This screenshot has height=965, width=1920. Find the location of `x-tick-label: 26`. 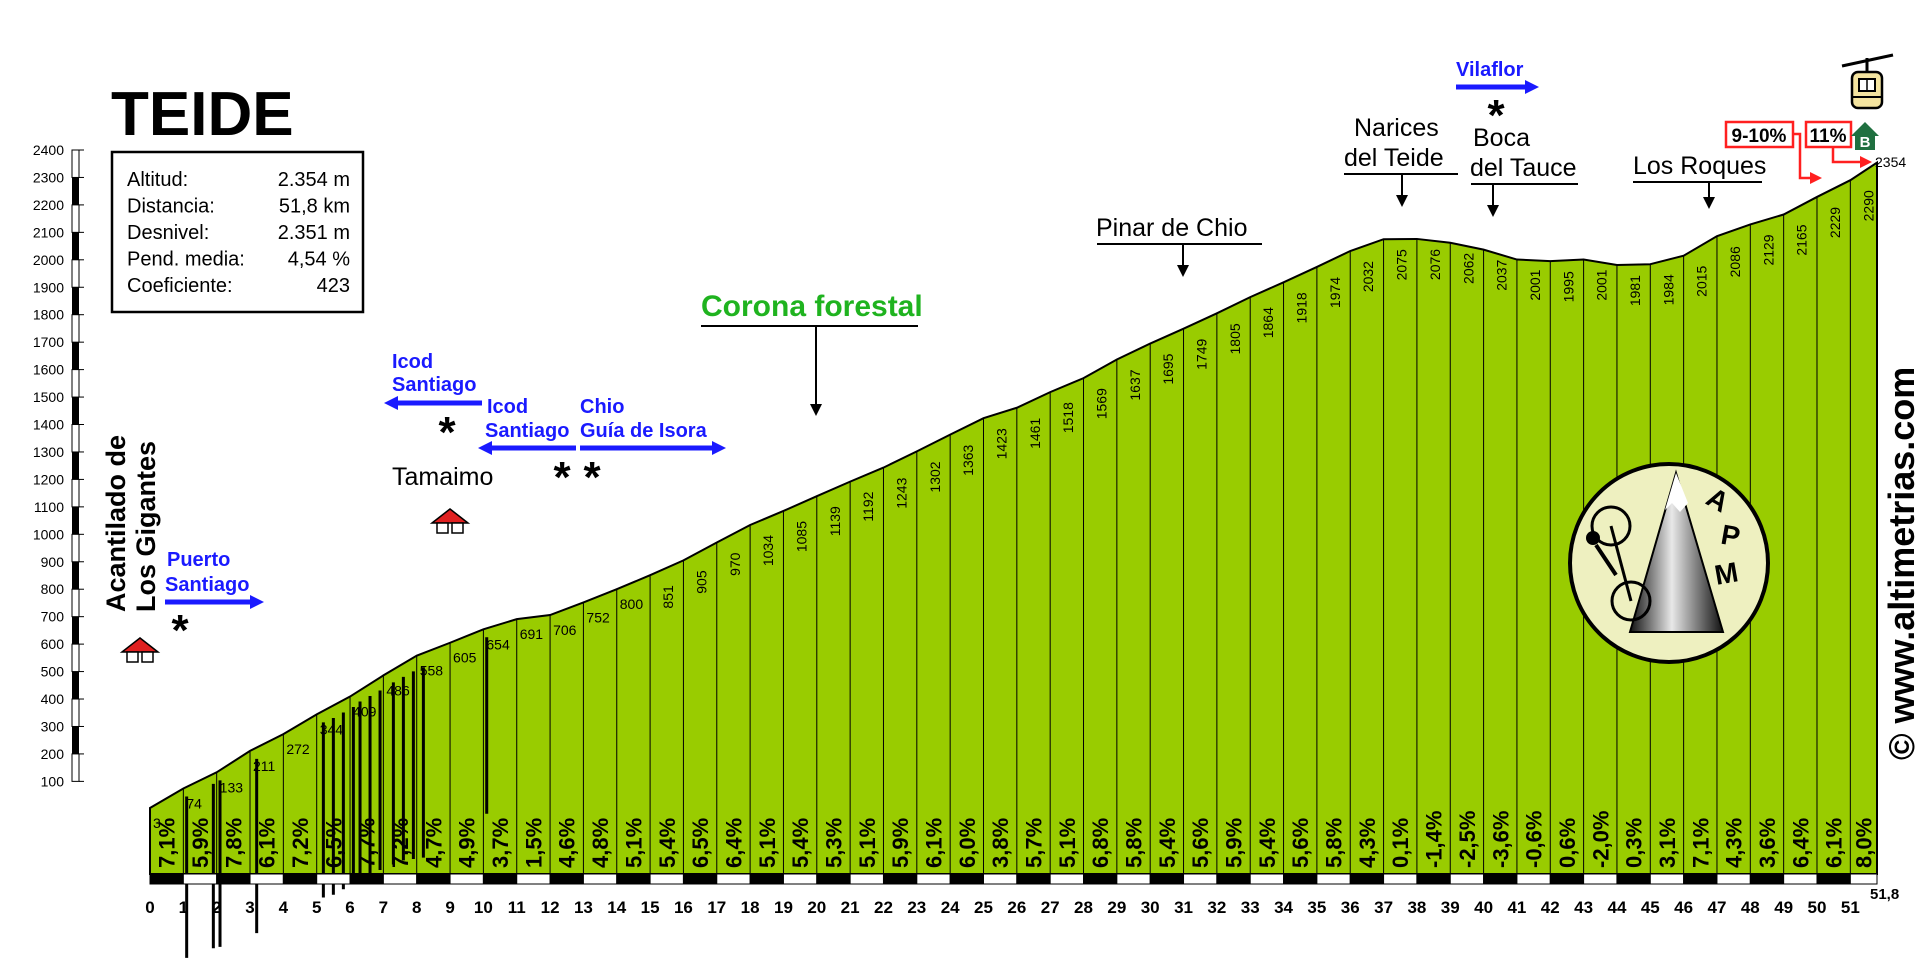

x-tick-label: 26 is located at coordinates (1016, 907).